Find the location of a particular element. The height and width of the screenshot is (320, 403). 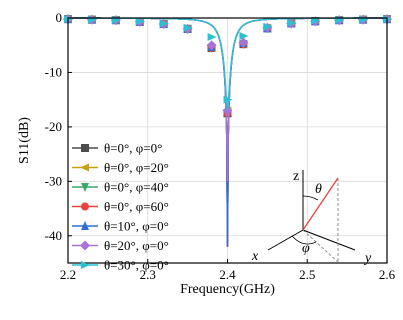

inset-z-label: z is located at coordinates (296, 176).